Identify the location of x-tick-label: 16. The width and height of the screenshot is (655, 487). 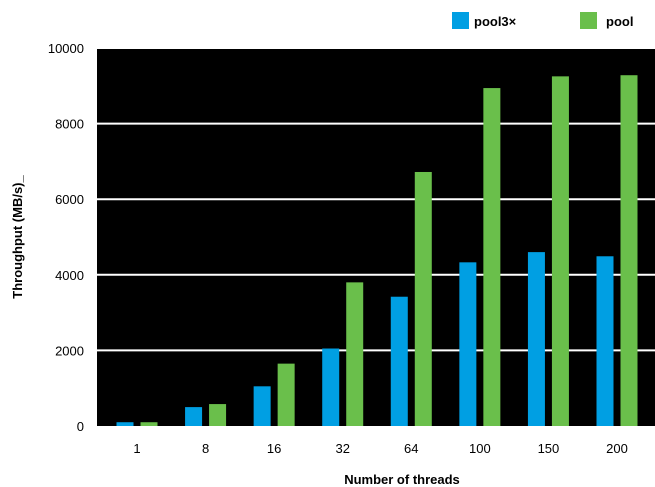
(274, 448).